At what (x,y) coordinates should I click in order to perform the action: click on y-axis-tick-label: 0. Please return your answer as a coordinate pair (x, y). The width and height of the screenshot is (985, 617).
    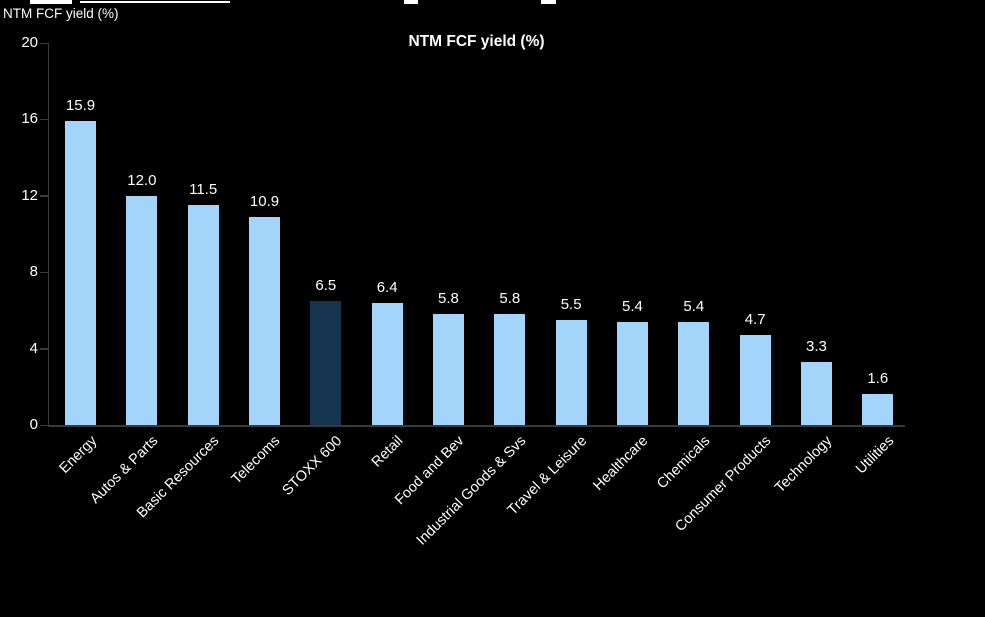
    Looking at the image, I should click on (33, 424).